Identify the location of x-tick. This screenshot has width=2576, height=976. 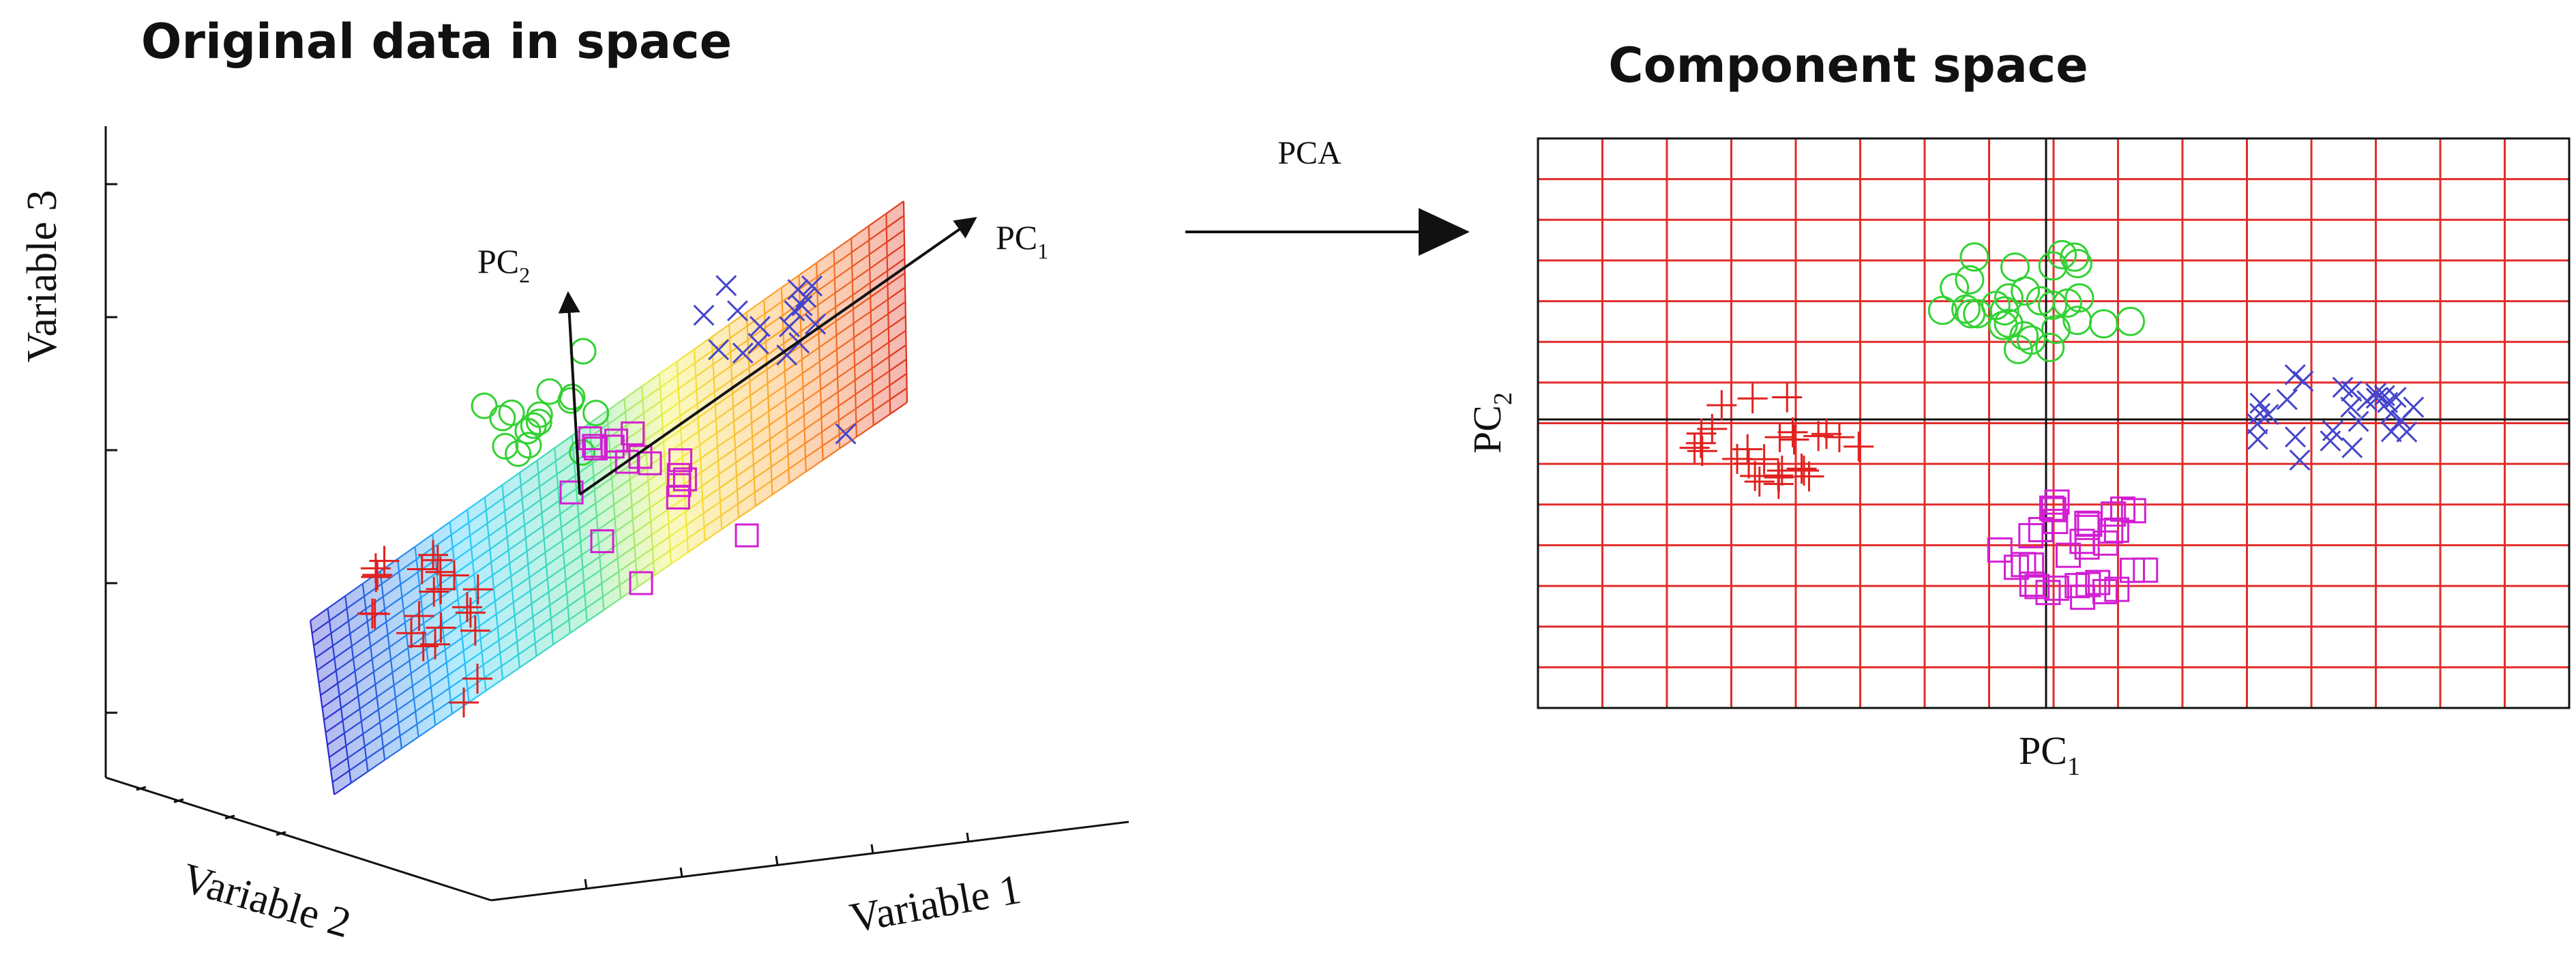
(968, 838).